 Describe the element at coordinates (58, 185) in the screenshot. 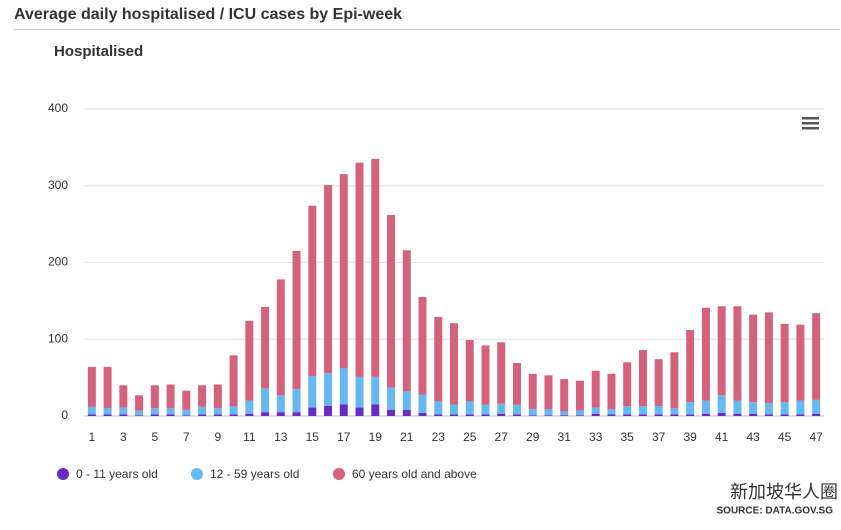

I see `y-tick-label: 300` at that location.